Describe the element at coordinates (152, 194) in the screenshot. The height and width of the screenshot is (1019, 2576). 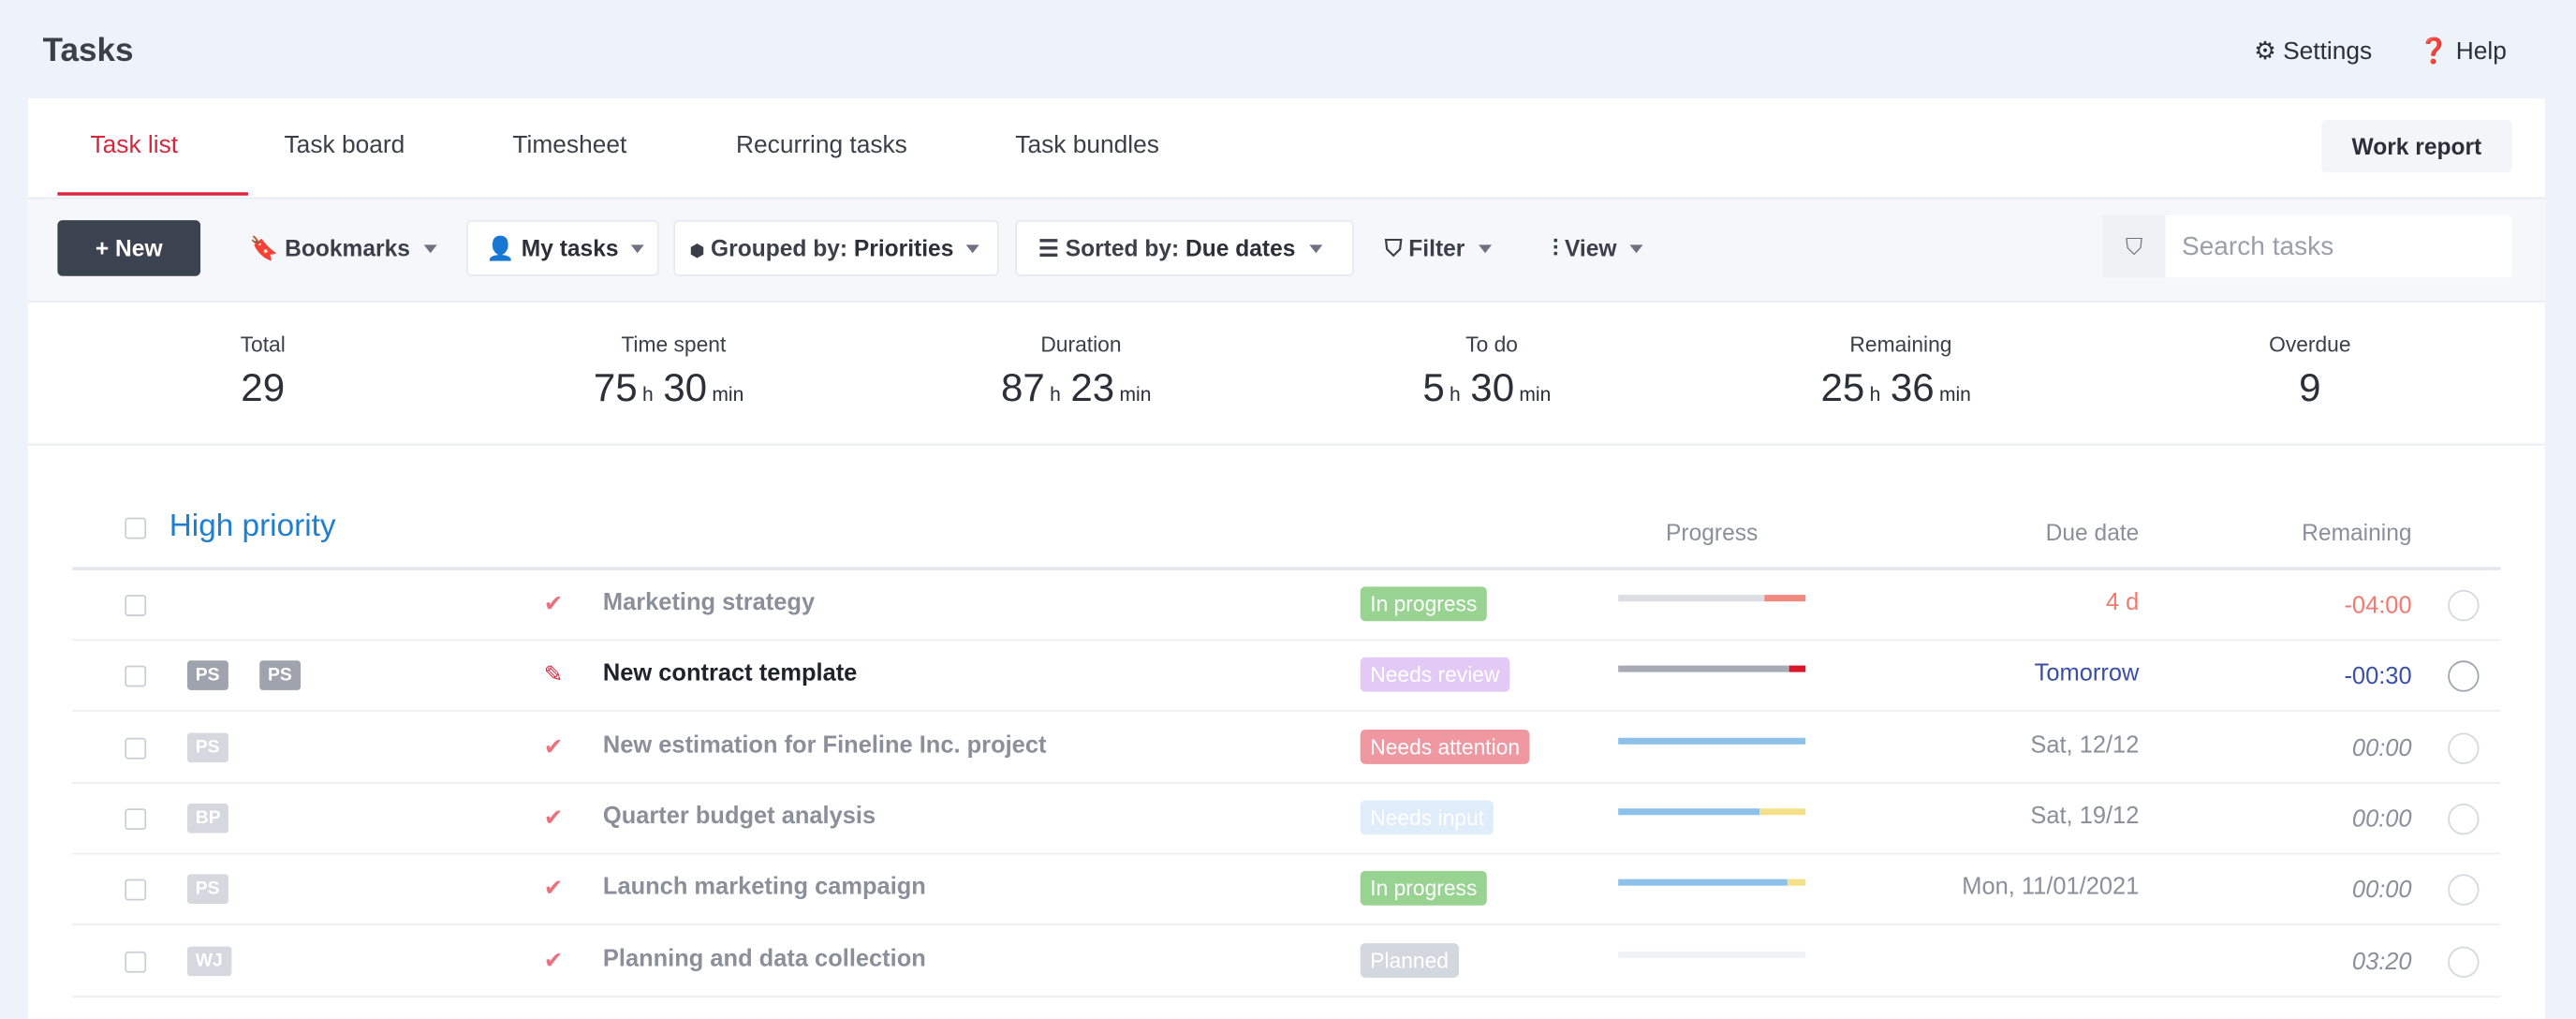
I see `tab-underline` at that location.